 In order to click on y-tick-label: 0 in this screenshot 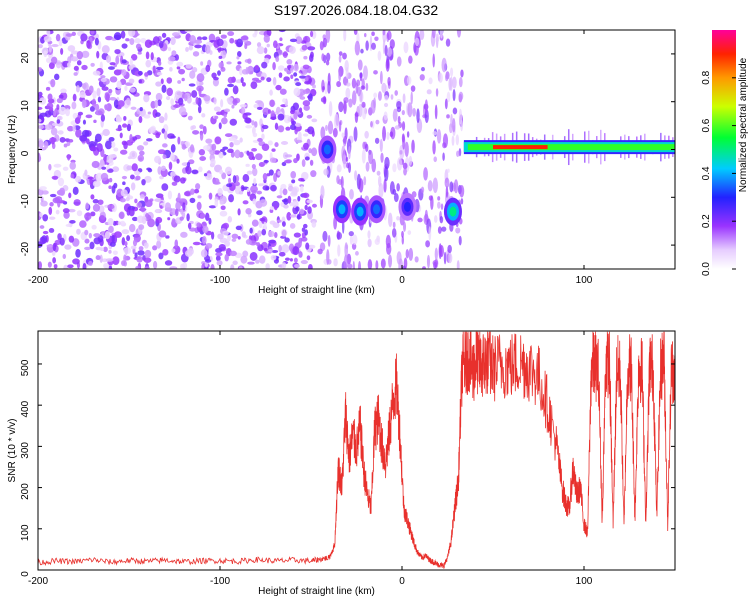, I will do `click(25, 153)`.